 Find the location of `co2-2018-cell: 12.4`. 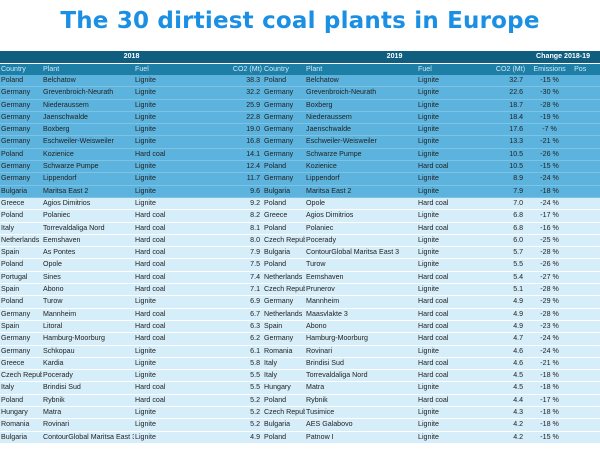

co2-2018-cell: 12.4 is located at coordinates (231, 167).